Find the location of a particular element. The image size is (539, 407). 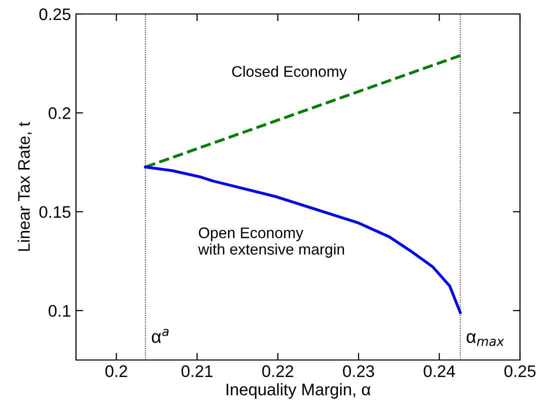

x-tick-label: 0.2 is located at coordinates (116, 371).